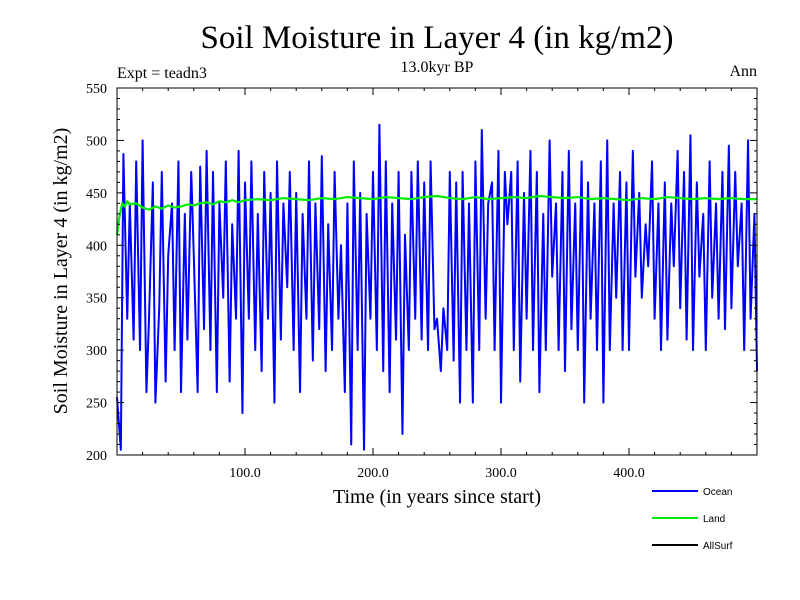 The image size is (800, 600). What do you see at coordinates (692, 519) in the screenshot?
I see `legend: Ocean Land AllSurf` at bounding box center [692, 519].